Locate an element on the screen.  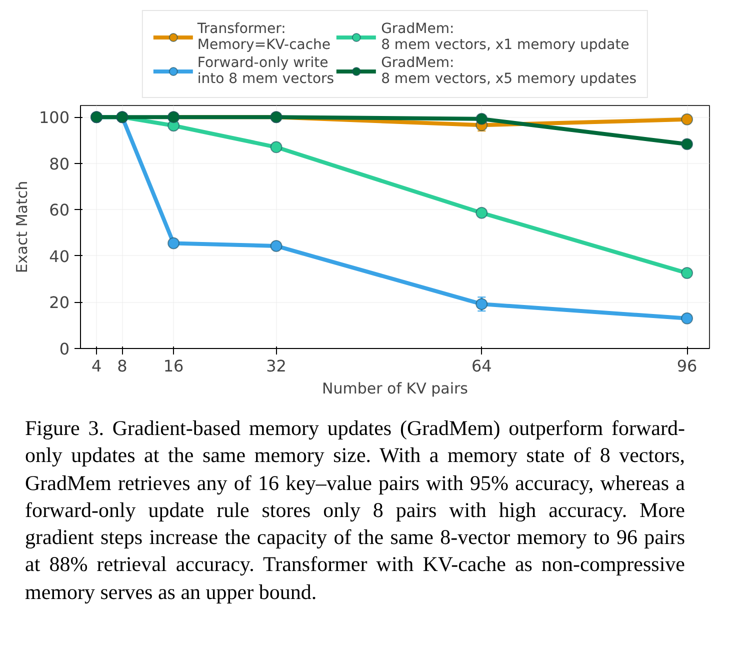
y-tick-label: 20 is located at coordinates (59, 302).